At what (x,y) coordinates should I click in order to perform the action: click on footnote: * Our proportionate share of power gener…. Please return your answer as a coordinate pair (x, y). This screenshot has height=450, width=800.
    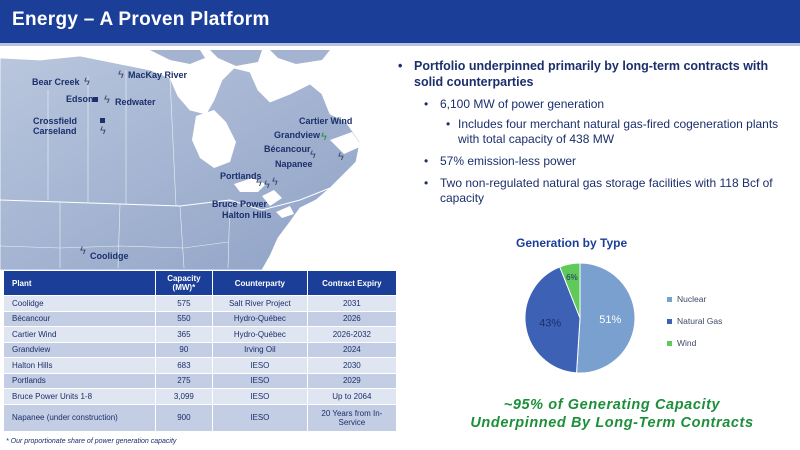
    Looking at the image, I should click on (91, 441).